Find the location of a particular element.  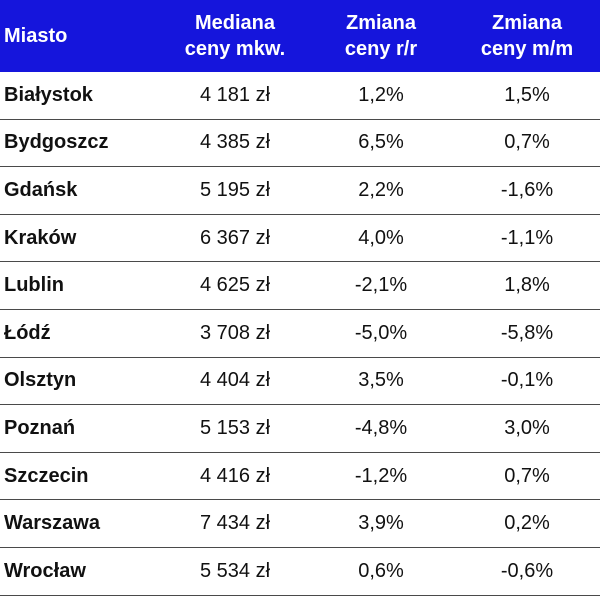

cell-mom-change: 0,2% is located at coordinates (527, 523).